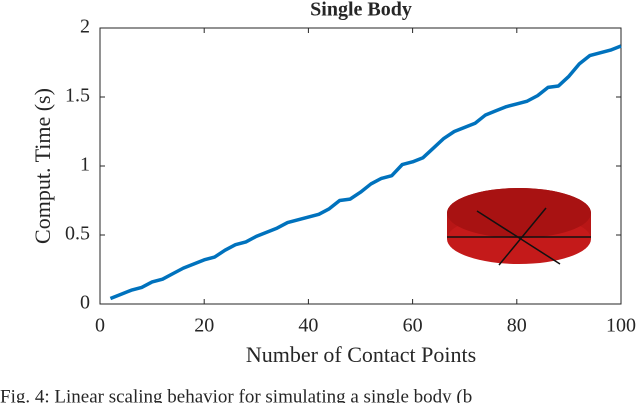  Describe the element at coordinates (361, 354) in the screenshot. I see `x-axis-label: Number of Contact Points` at that location.